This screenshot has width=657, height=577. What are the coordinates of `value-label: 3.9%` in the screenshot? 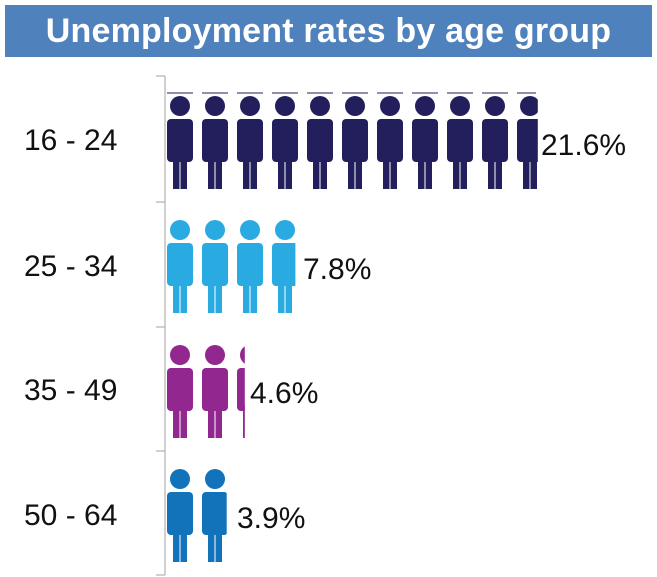 It's located at (271, 518).